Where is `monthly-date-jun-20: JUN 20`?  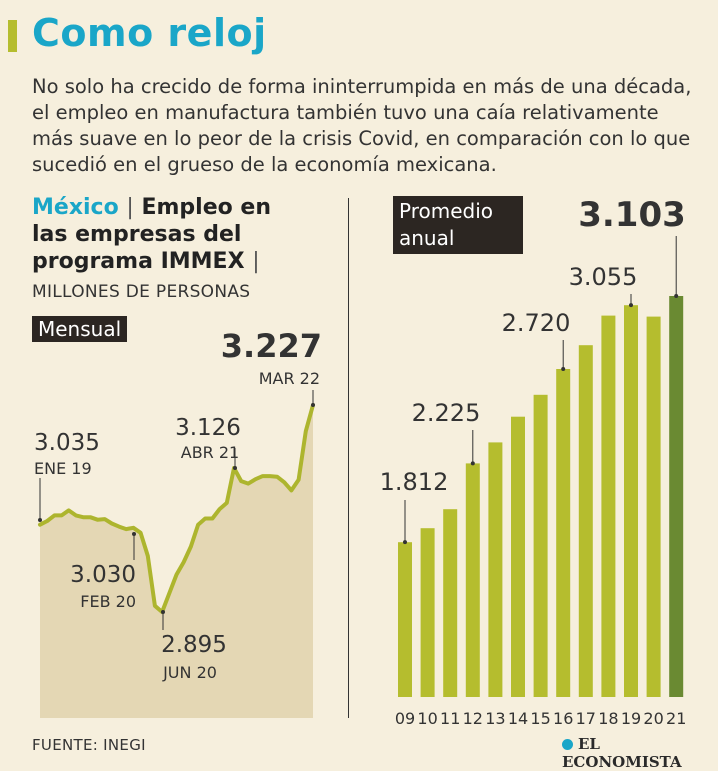 monthly-date-jun-20: JUN 20 is located at coordinates (189, 672).